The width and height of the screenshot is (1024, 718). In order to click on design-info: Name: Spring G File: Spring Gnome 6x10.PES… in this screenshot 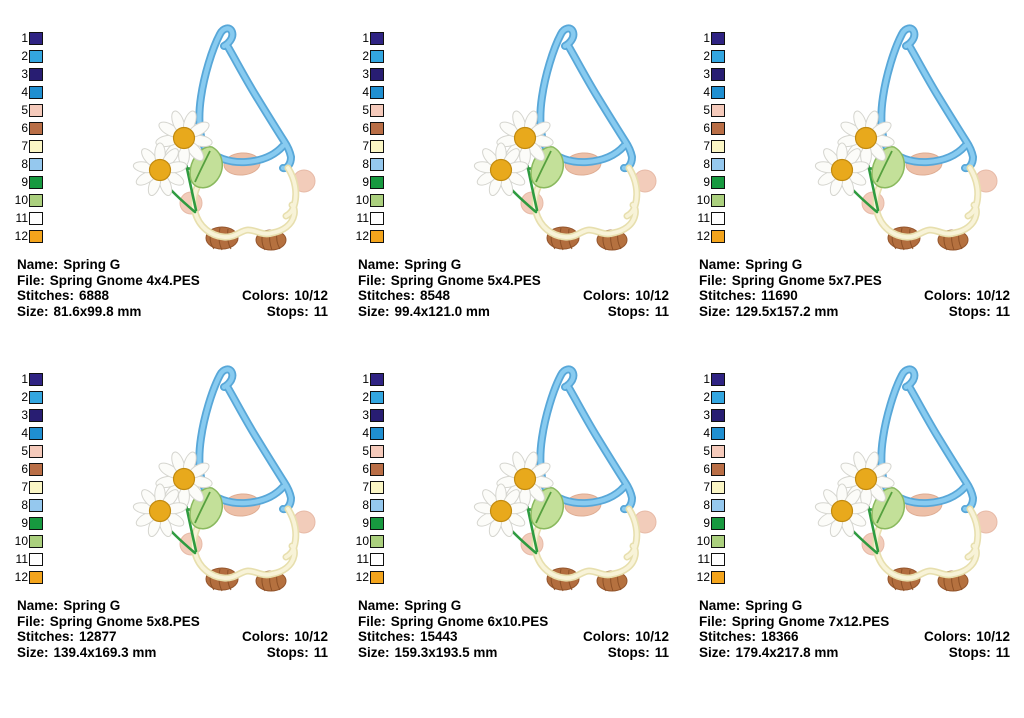, I will do `click(513, 629)`.